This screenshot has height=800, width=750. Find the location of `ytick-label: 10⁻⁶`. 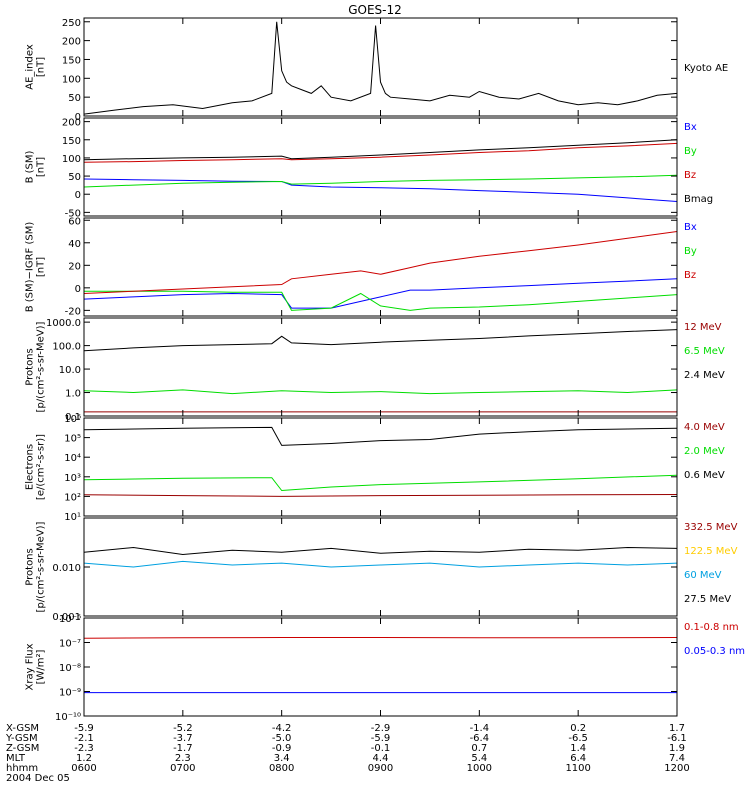

ytick-label: 10⁻⁶ is located at coordinates (70, 619).